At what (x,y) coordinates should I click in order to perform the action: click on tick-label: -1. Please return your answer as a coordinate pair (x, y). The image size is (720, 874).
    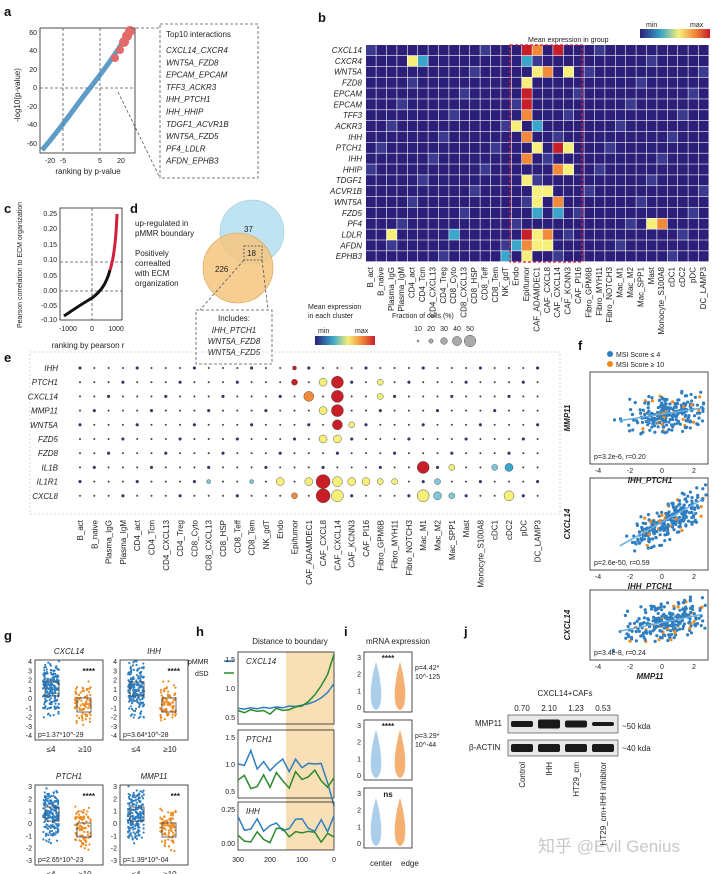
    Looking at the image, I should click on (29, 836).